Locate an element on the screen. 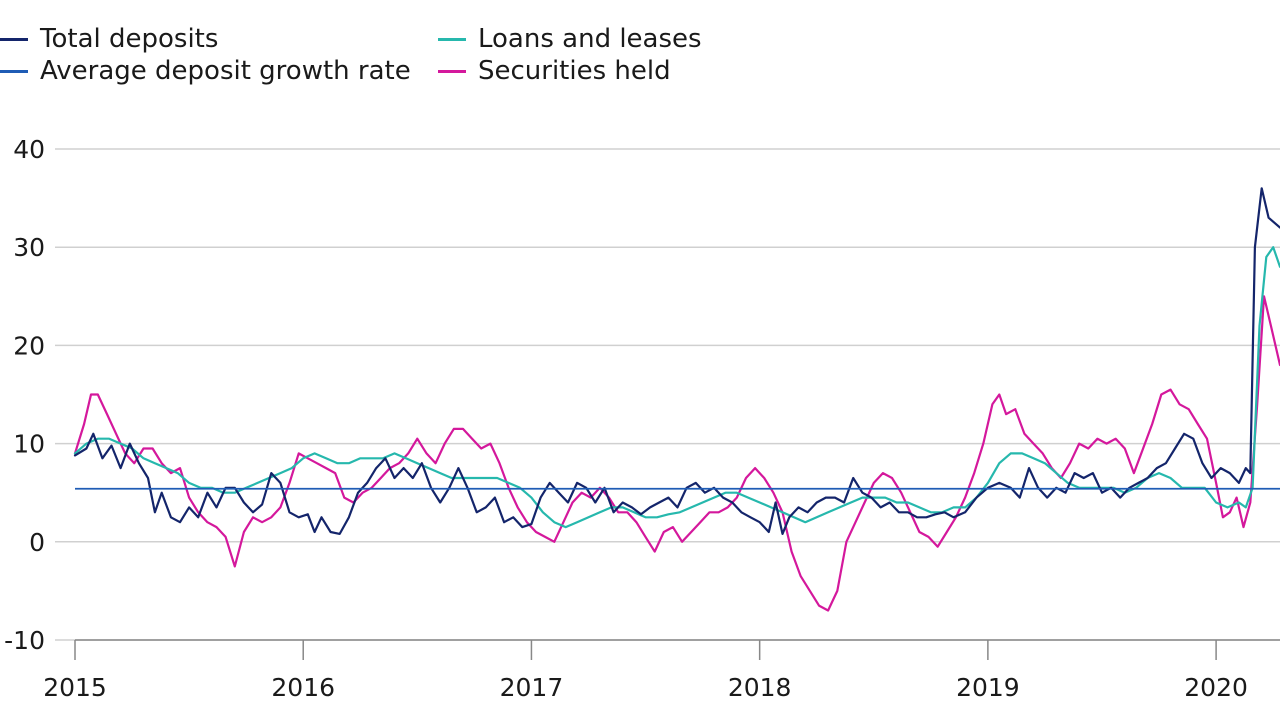 This screenshot has width=1280, height=720. legend-swatch-loans is located at coordinates (452, 39).